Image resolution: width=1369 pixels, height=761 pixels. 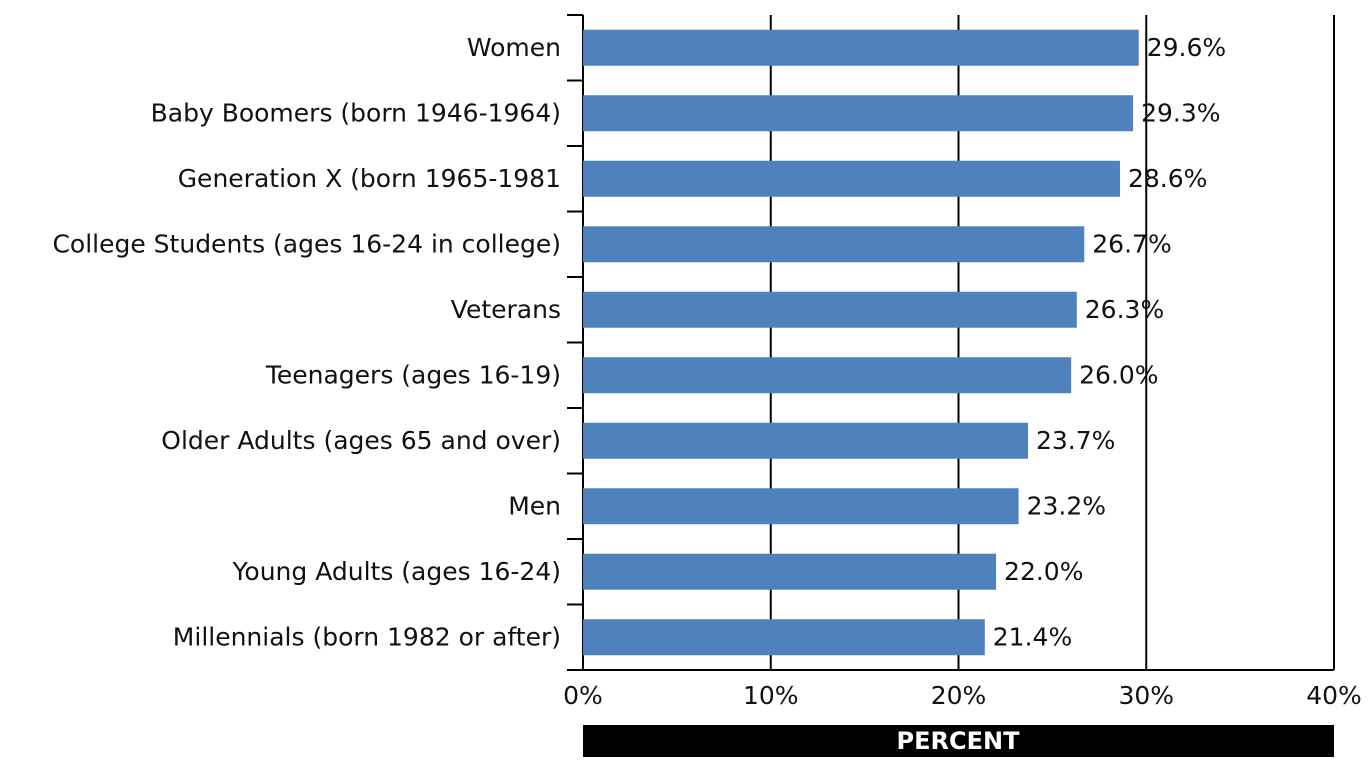 I want to click on x-tick-label: 30%, so click(x=1146, y=695).